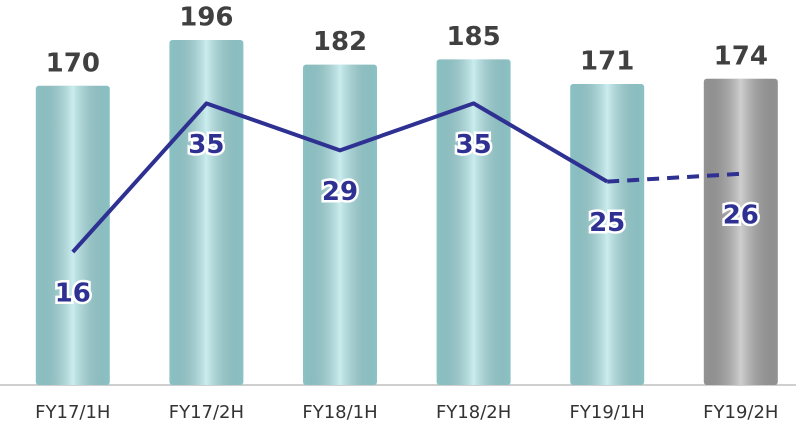  Describe the element at coordinates (741, 215) in the screenshot. I see `line-value-label: 26` at that location.